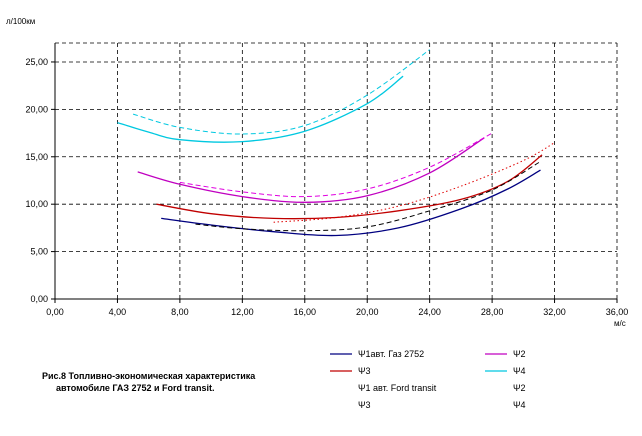  I want to click on x-axis-label: м/с, so click(620, 323).